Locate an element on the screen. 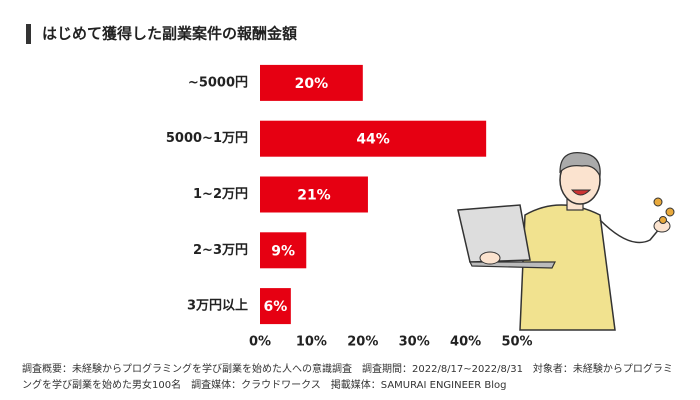  value-label: 44% is located at coordinates (373, 140).